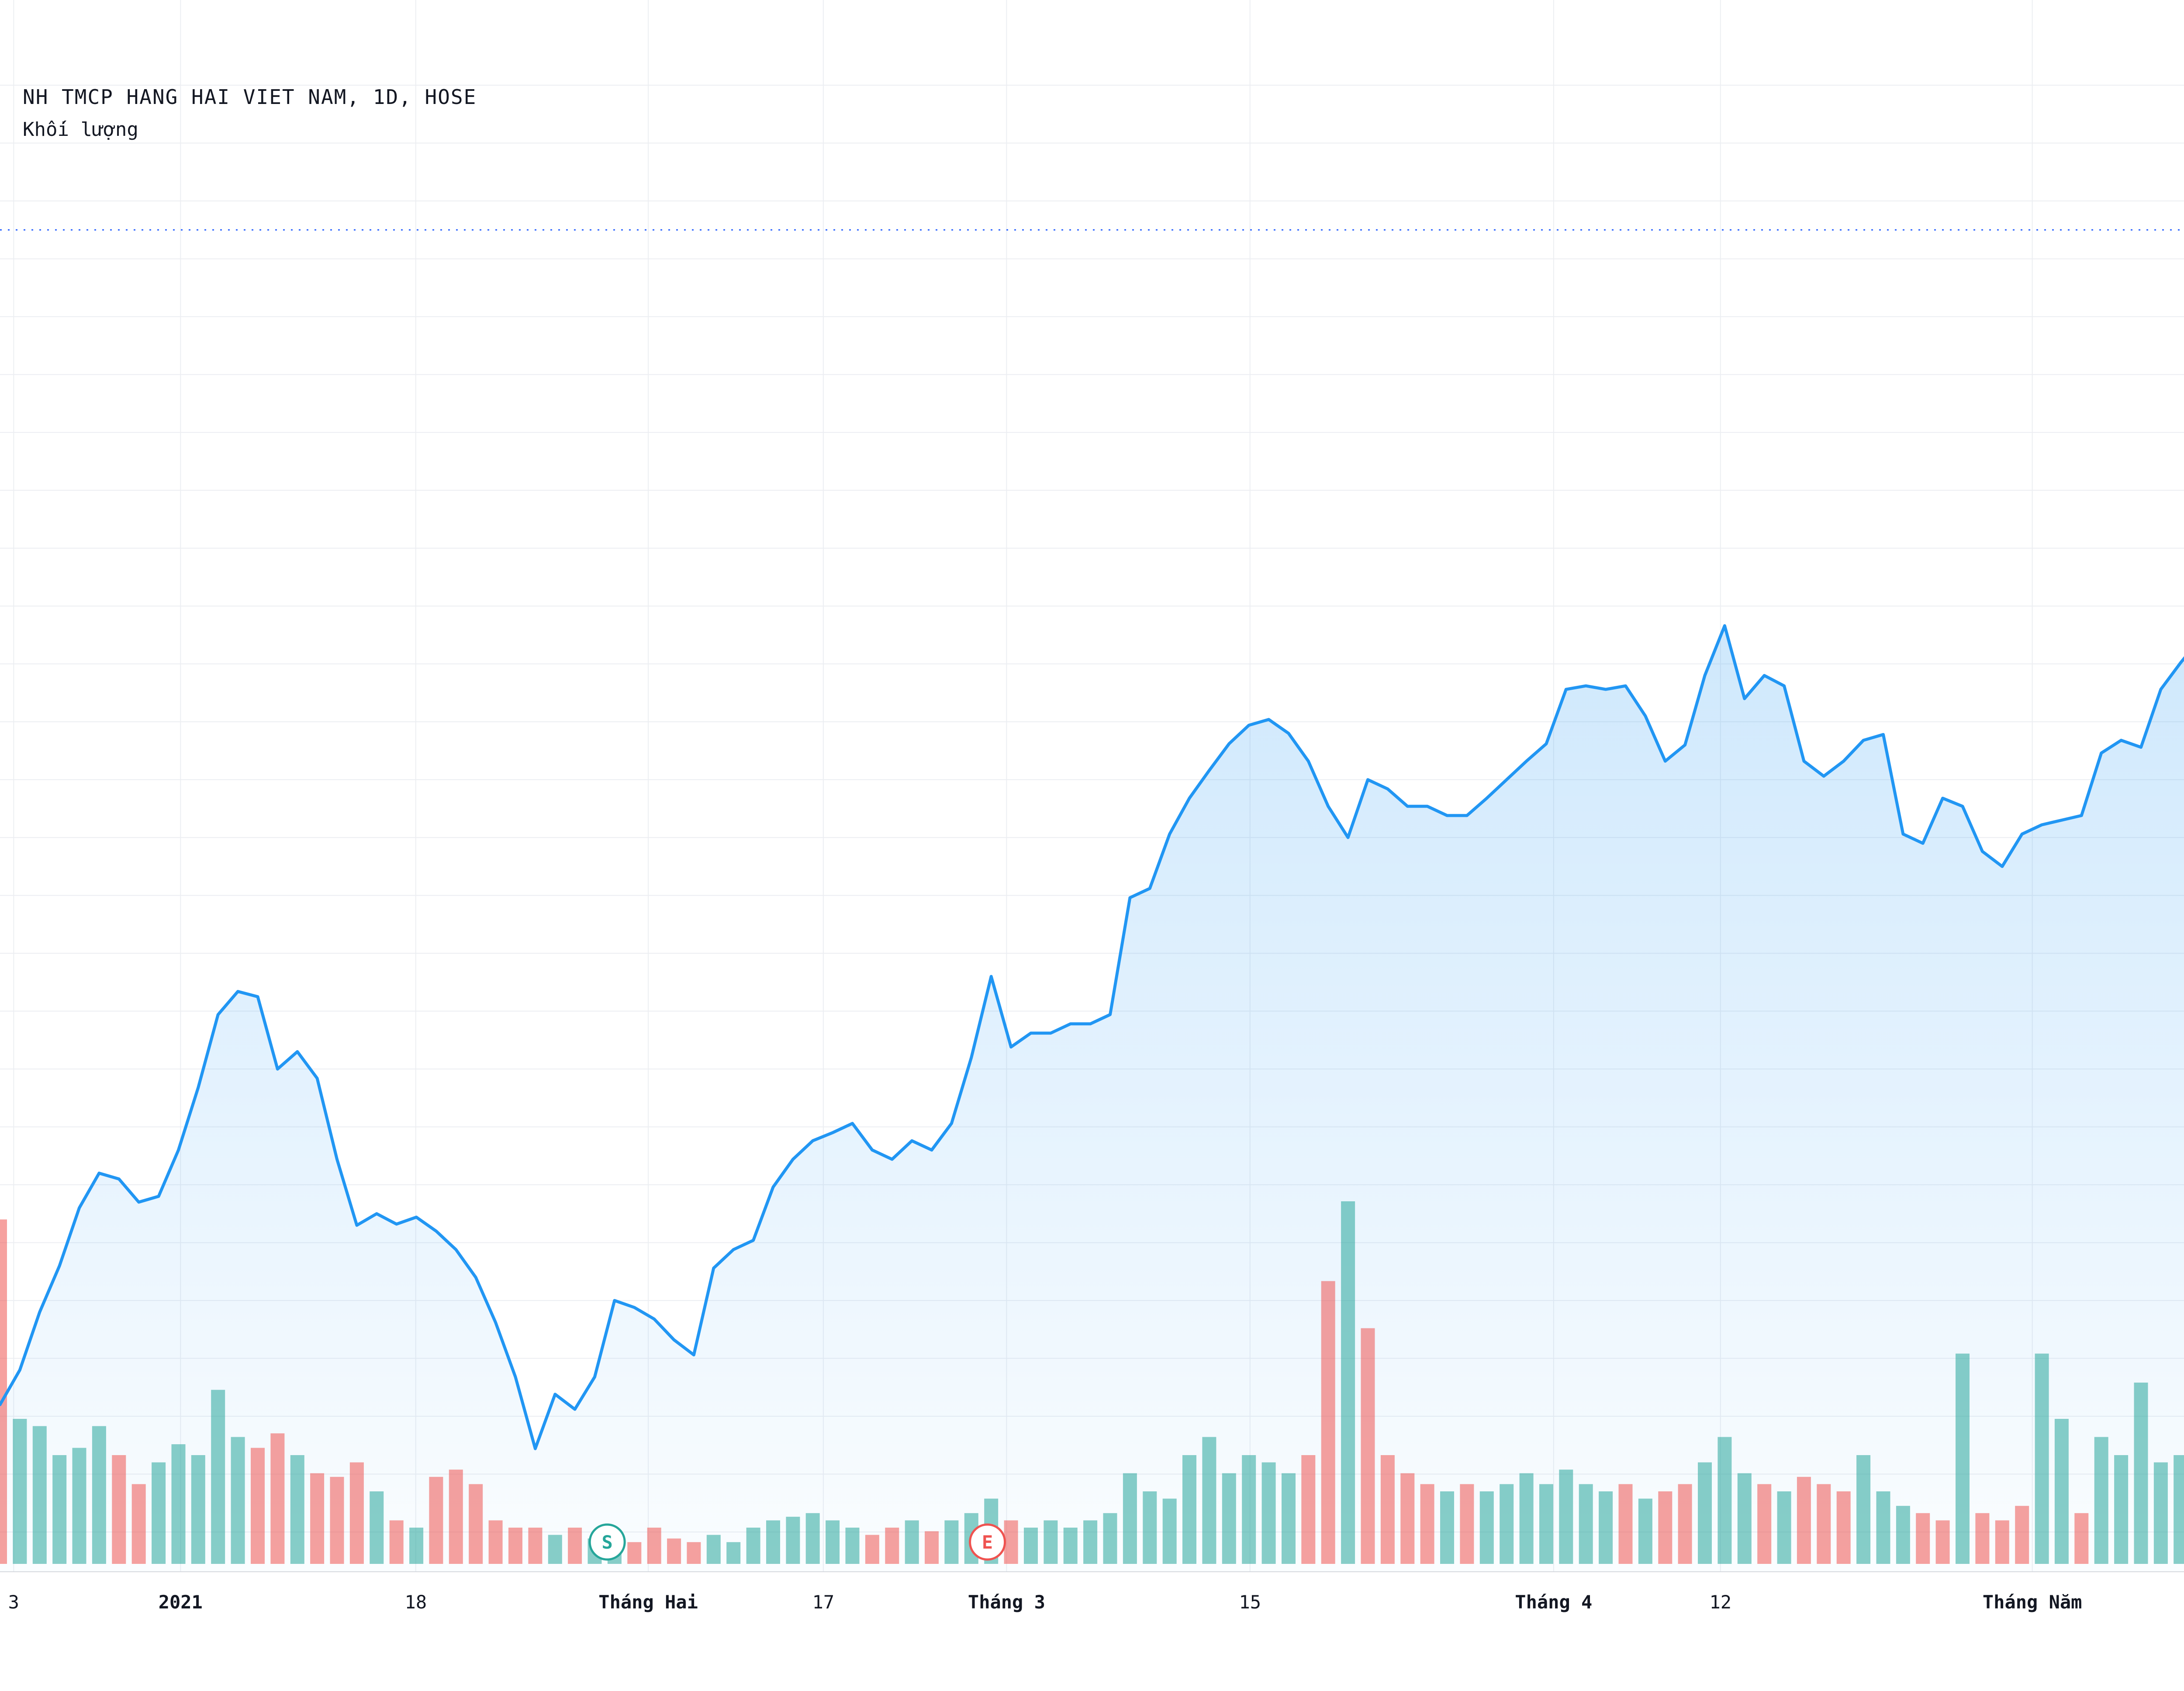 The width and height of the screenshot is (2184, 1691). Describe the element at coordinates (2032, 1602) in the screenshot. I see `svg-text: Tháng Năm` at that location.